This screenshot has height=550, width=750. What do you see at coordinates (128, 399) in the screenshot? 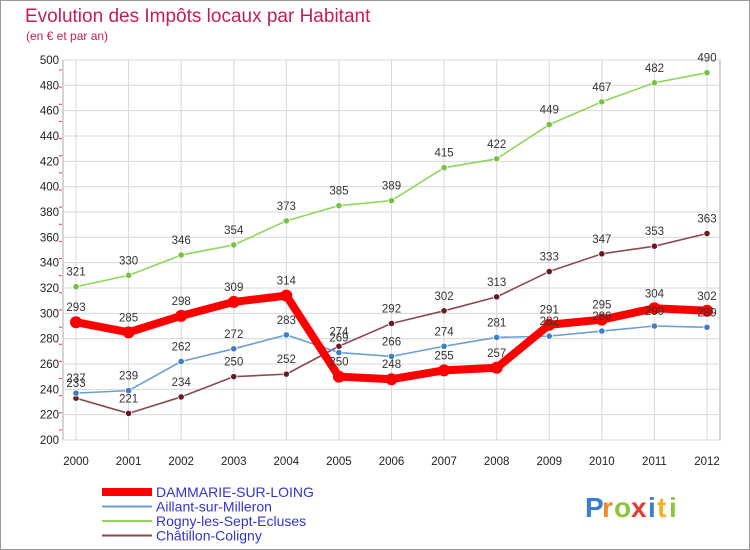
I see `data-label: 221` at bounding box center [128, 399].